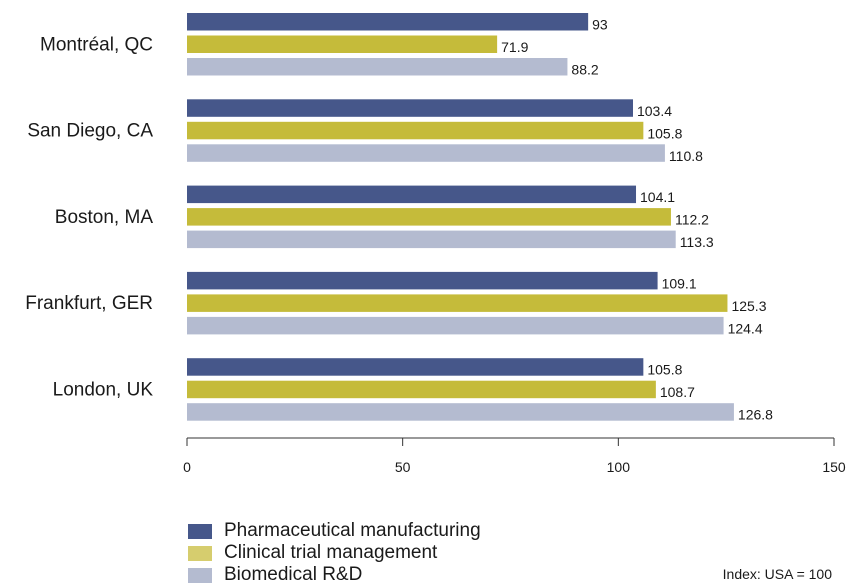 This screenshot has width=856, height=588. I want to click on legend-label: Clinical trial management, so click(331, 552).